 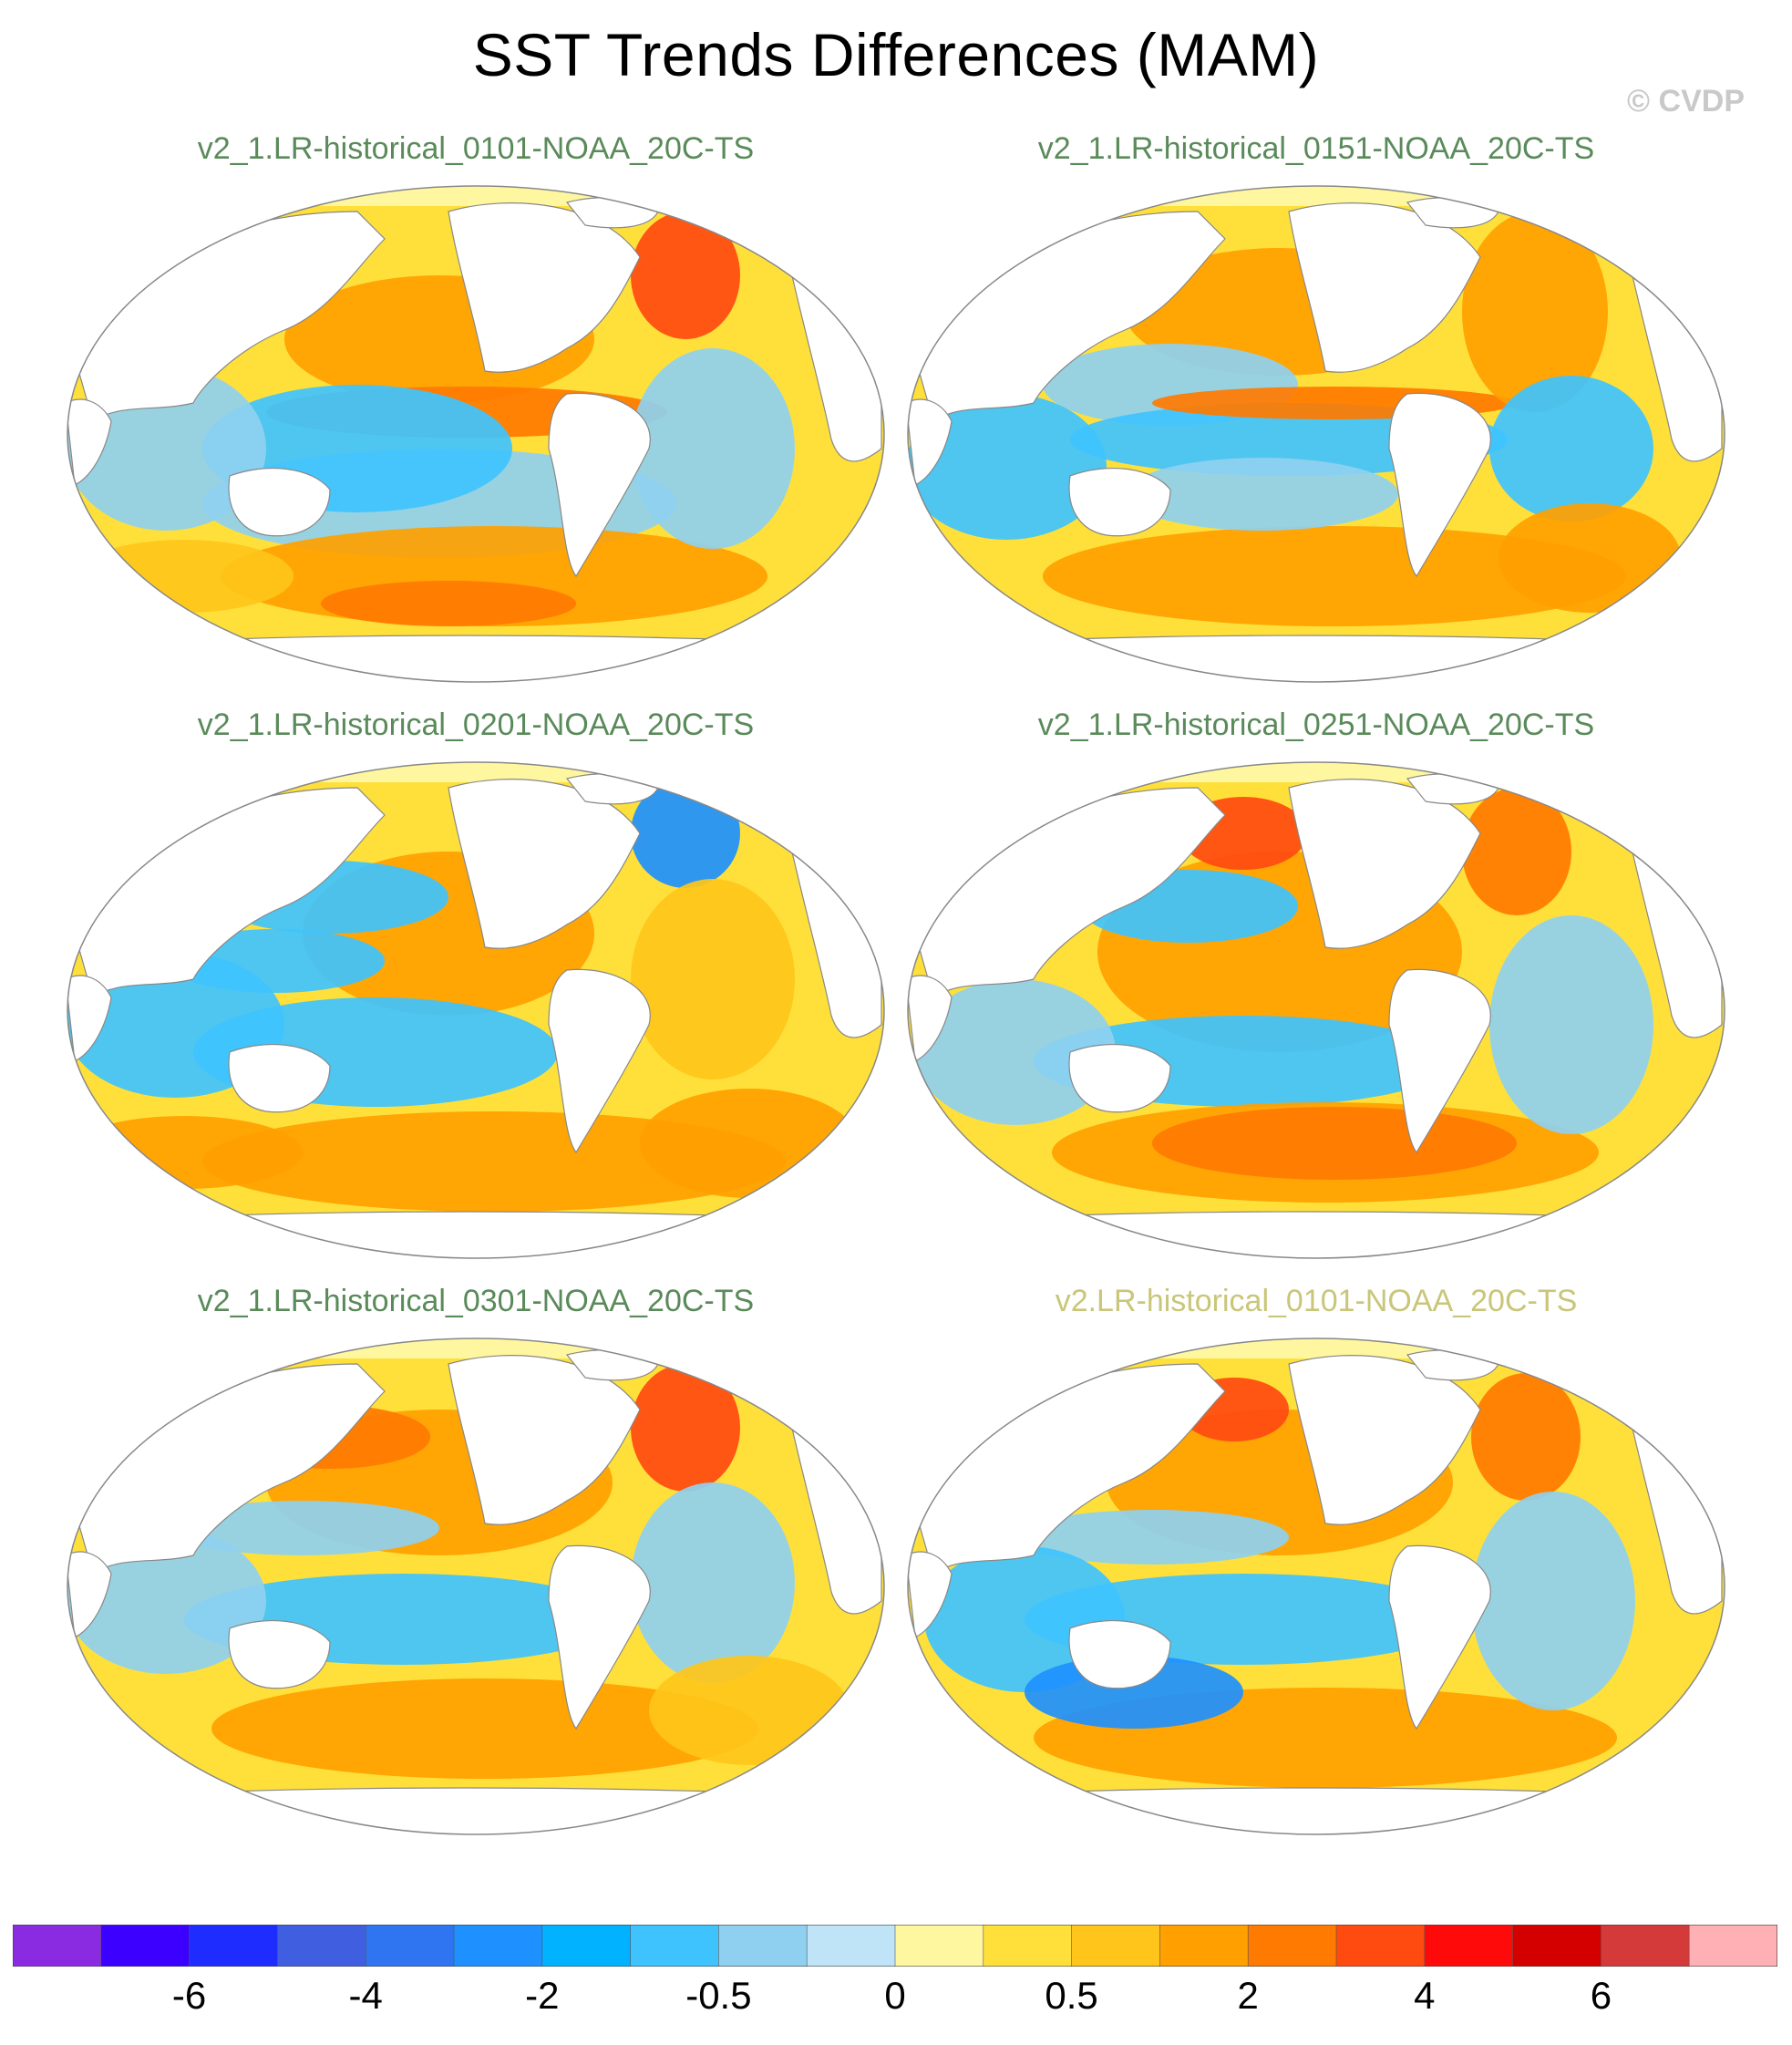 I want to click on colorbar-tick-label: 2, so click(x=1248, y=1995).